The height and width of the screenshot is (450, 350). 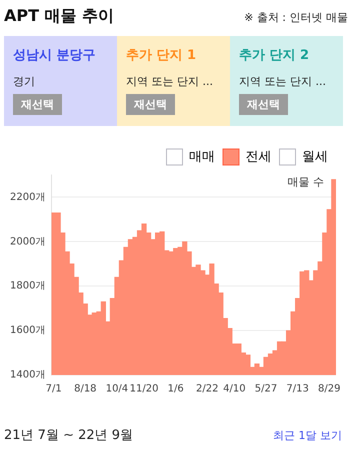 What do you see at coordinates (28, 197) in the screenshot?
I see `y-tick-label: 2200개` at bounding box center [28, 197].